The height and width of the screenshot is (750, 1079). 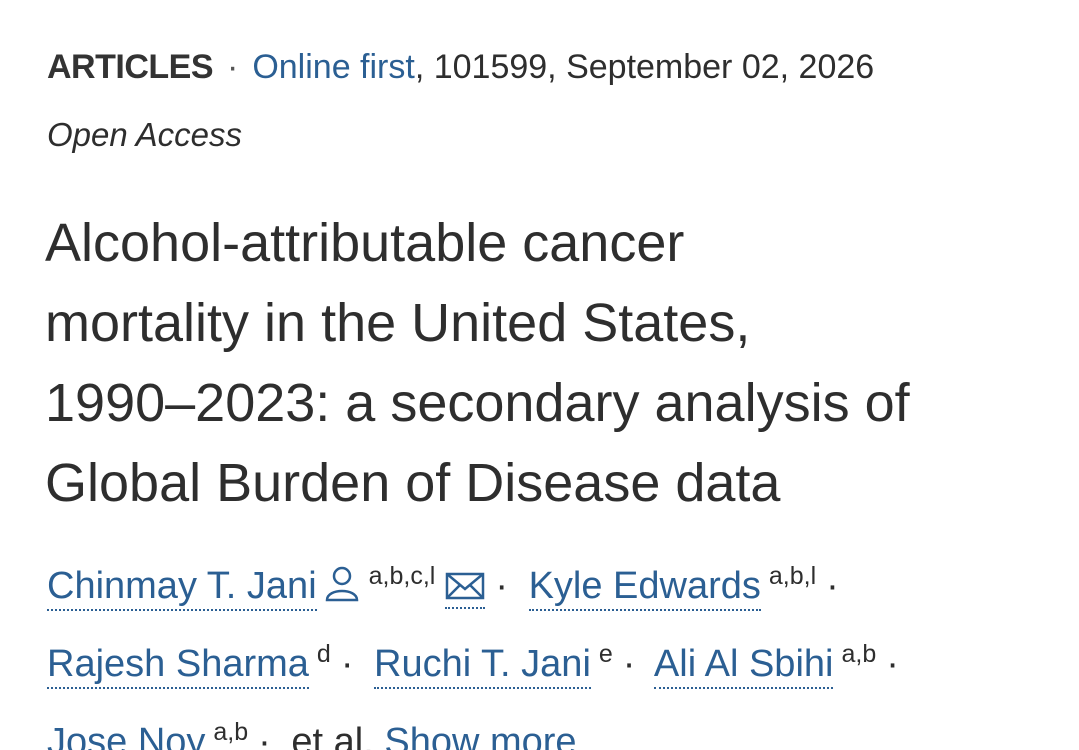 What do you see at coordinates (605, 654) in the screenshot?
I see `affiliations: e` at bounding box center [605, 654].